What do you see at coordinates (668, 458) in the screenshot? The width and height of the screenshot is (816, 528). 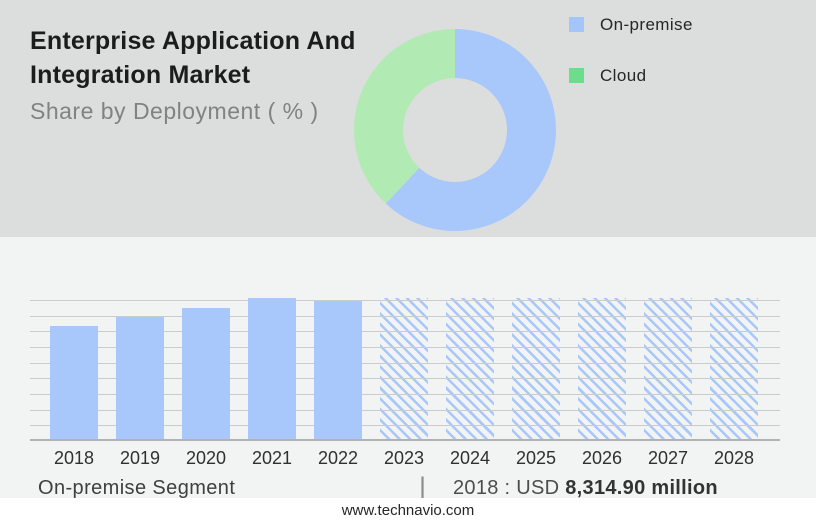 I see `x-axis-label-2027: 2027` at bounding box center [668, 458].